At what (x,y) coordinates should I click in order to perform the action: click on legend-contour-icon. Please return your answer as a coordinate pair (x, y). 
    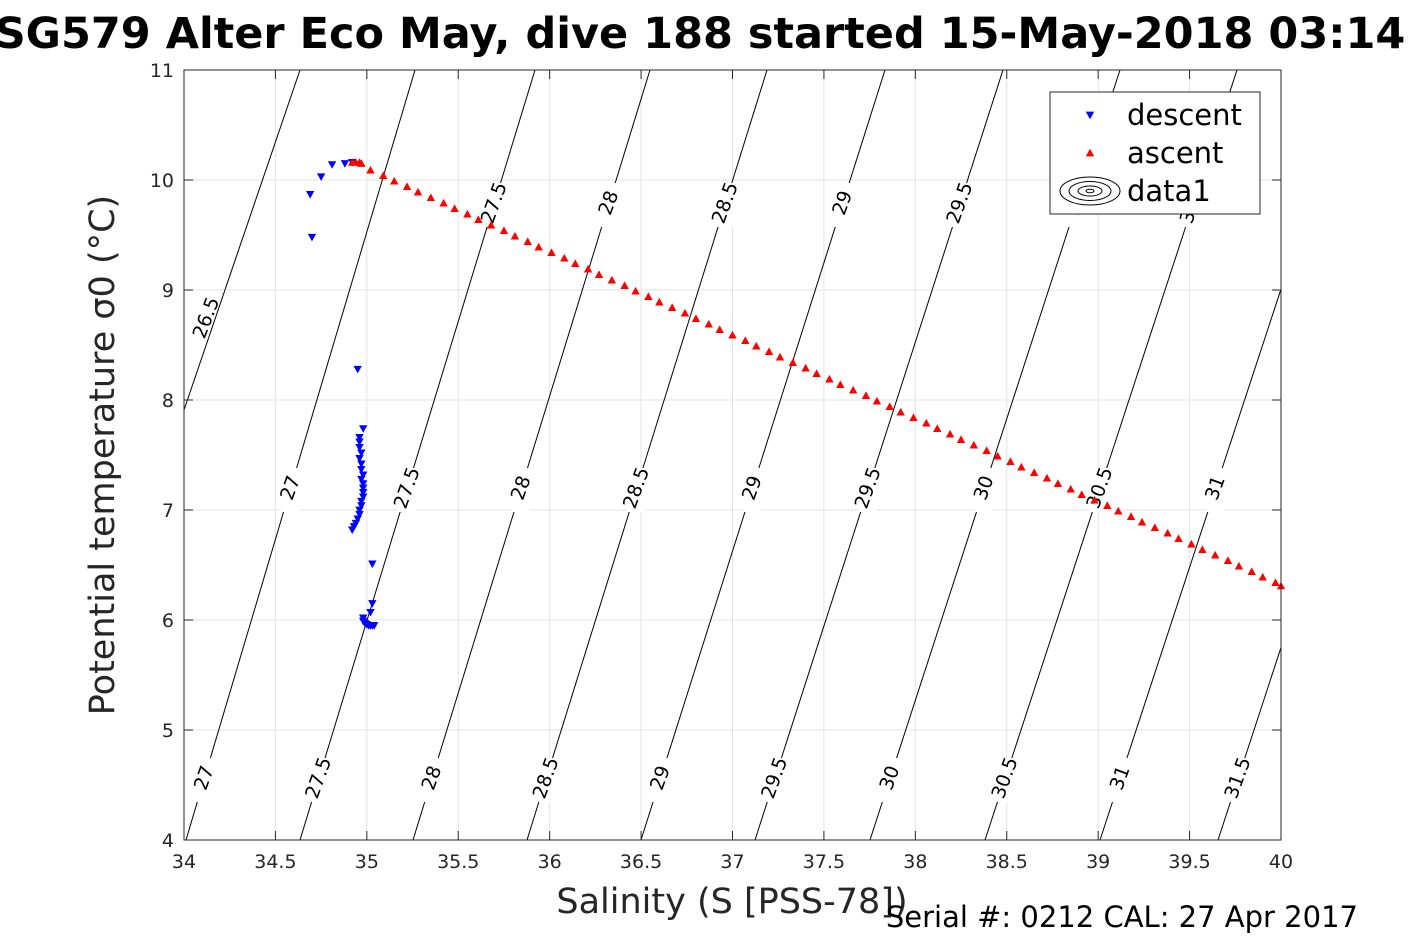
    Looking at the image, I should click on (1090, 191).